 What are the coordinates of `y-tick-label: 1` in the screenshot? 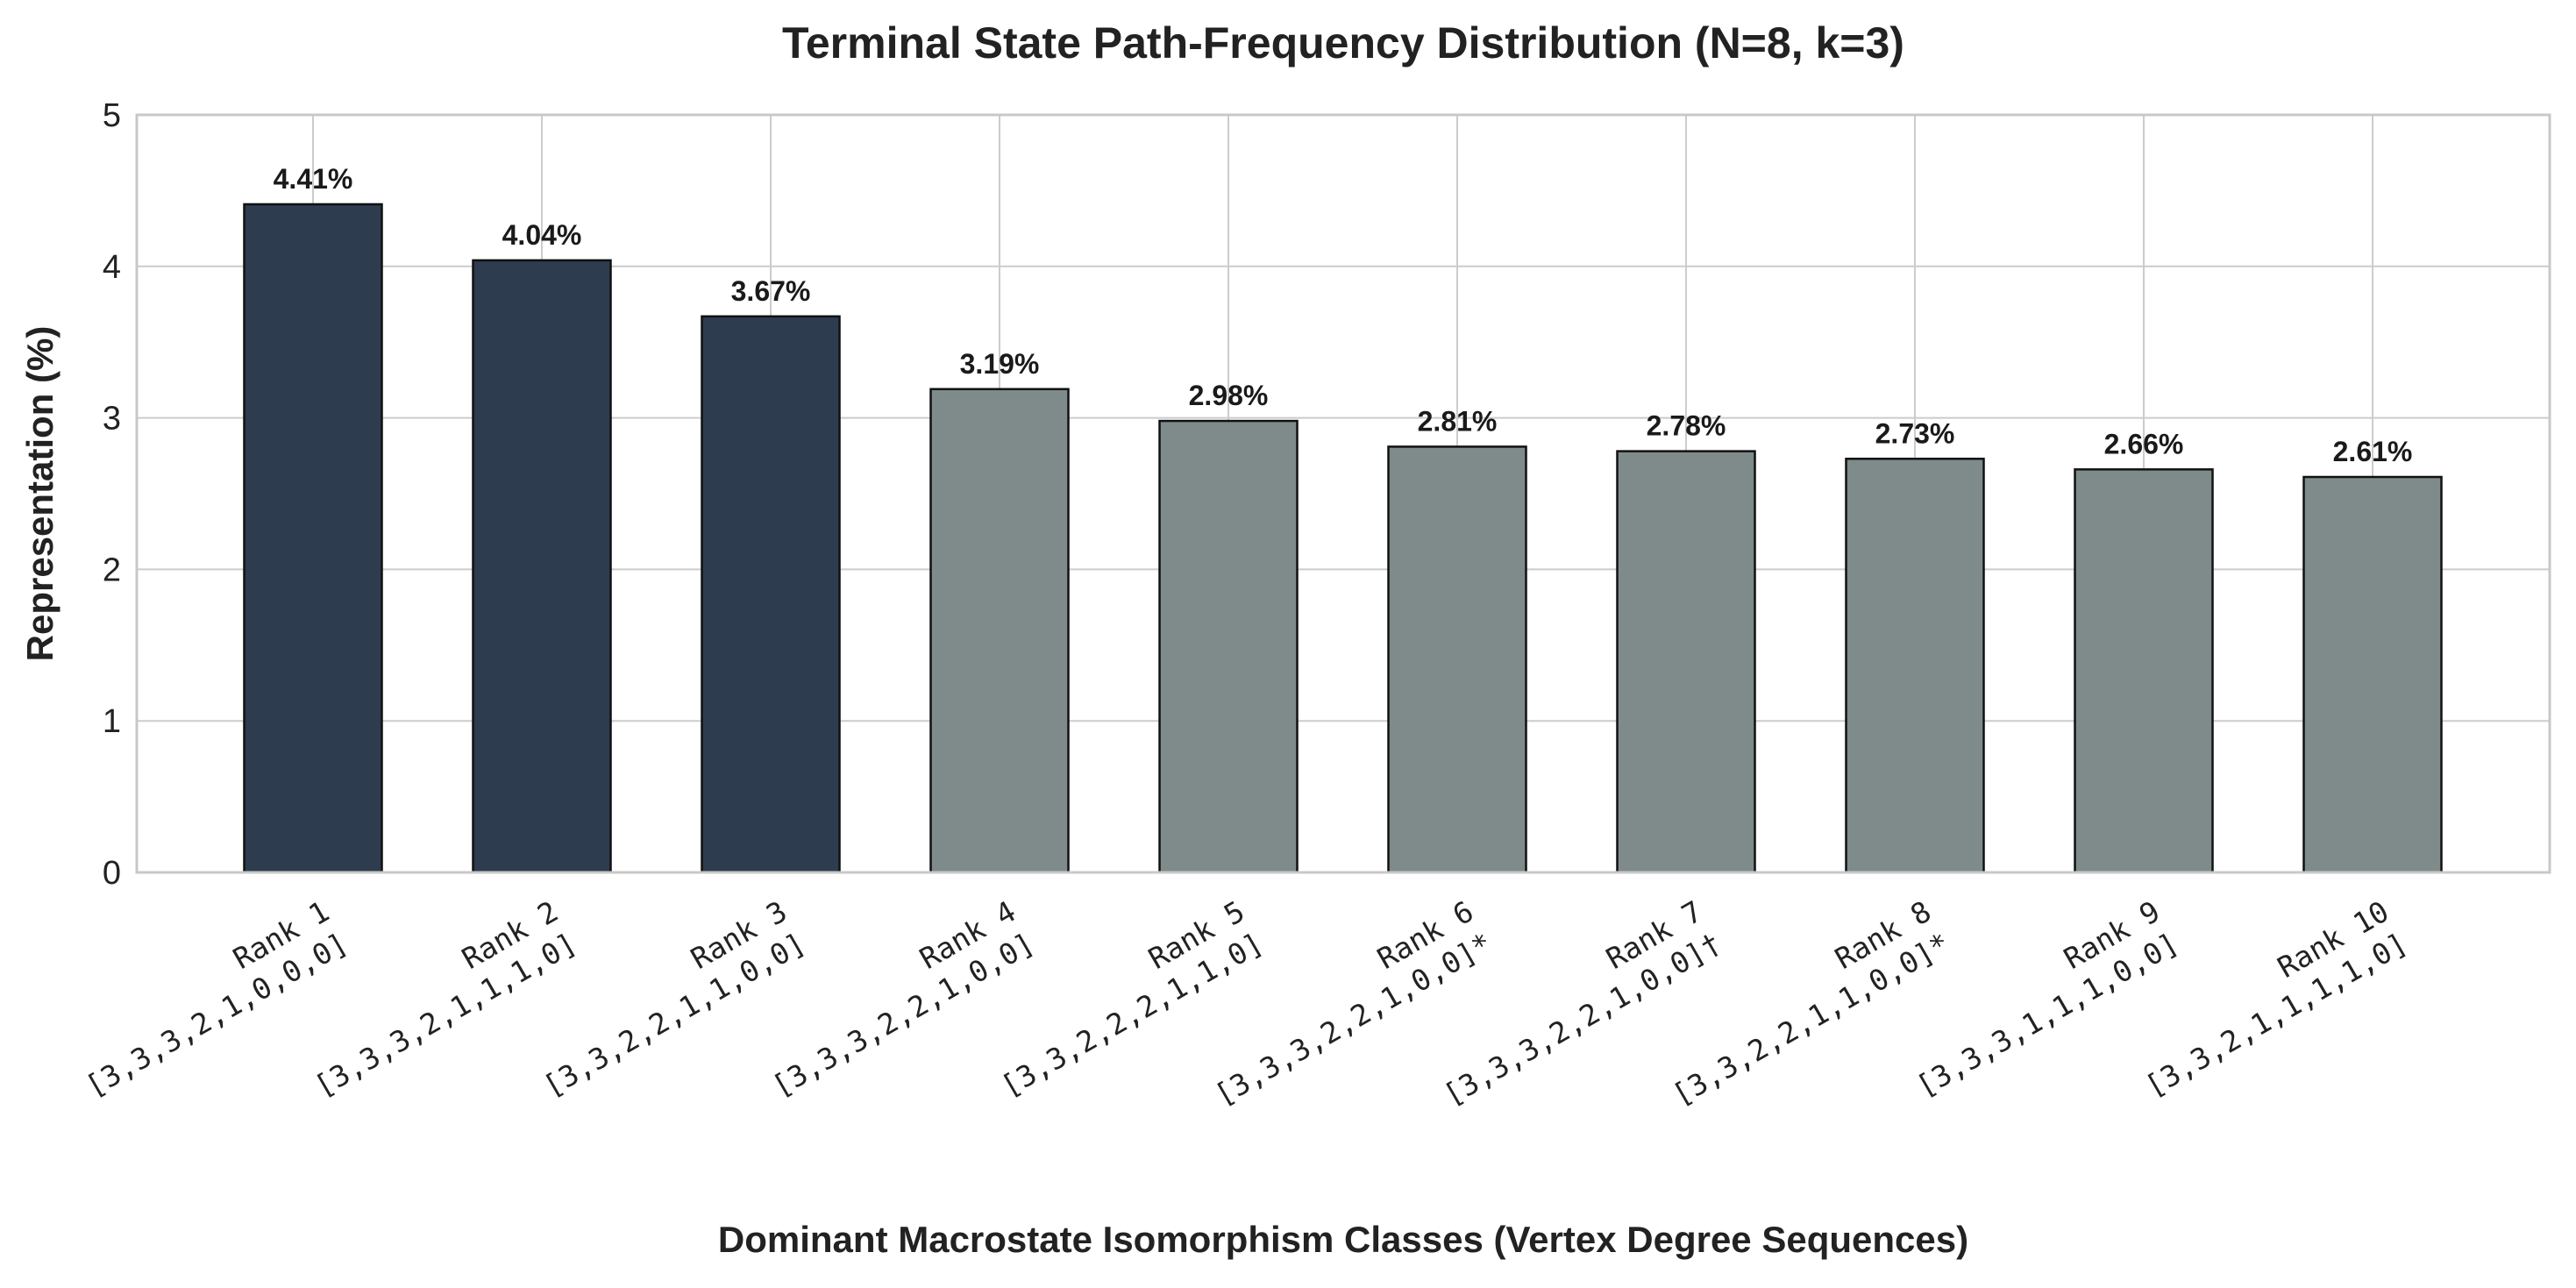 It's located at (112, 721).